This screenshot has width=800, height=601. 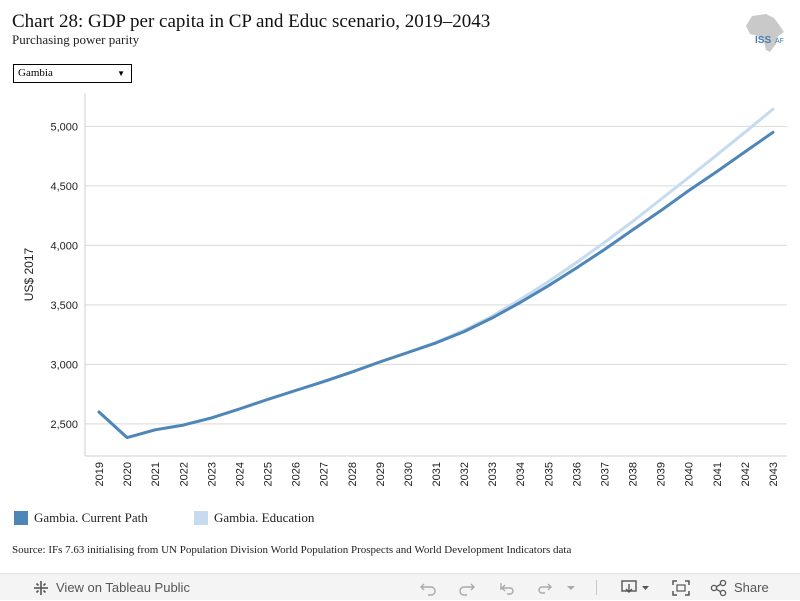 I want to click on toolbar-divider, so click(x=596, y=587).